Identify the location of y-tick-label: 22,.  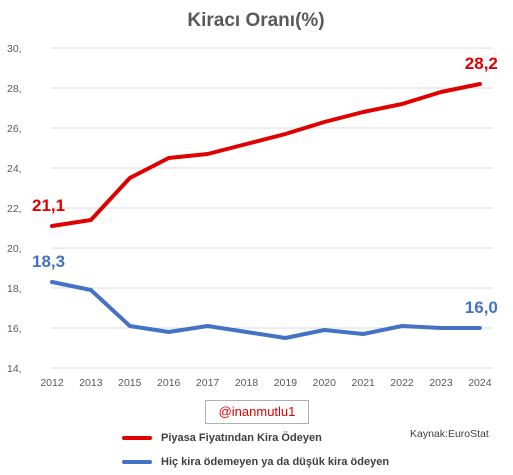
(14, 209).